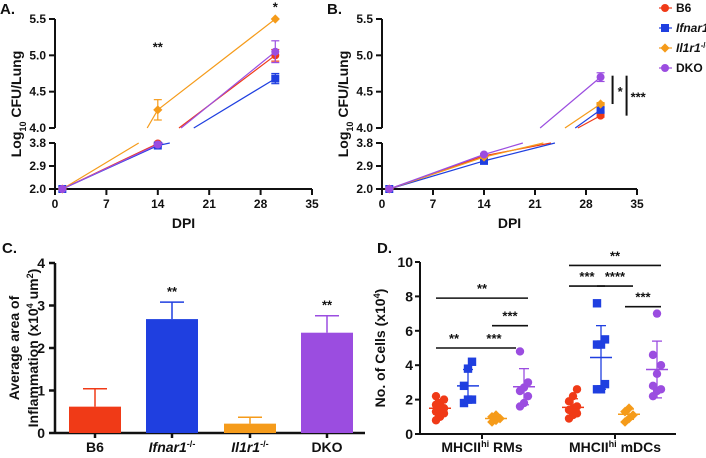  Describe the element at coordinates (691, 48) in the screenshot. I see `legend-label: Il1r1-/-` at that location.